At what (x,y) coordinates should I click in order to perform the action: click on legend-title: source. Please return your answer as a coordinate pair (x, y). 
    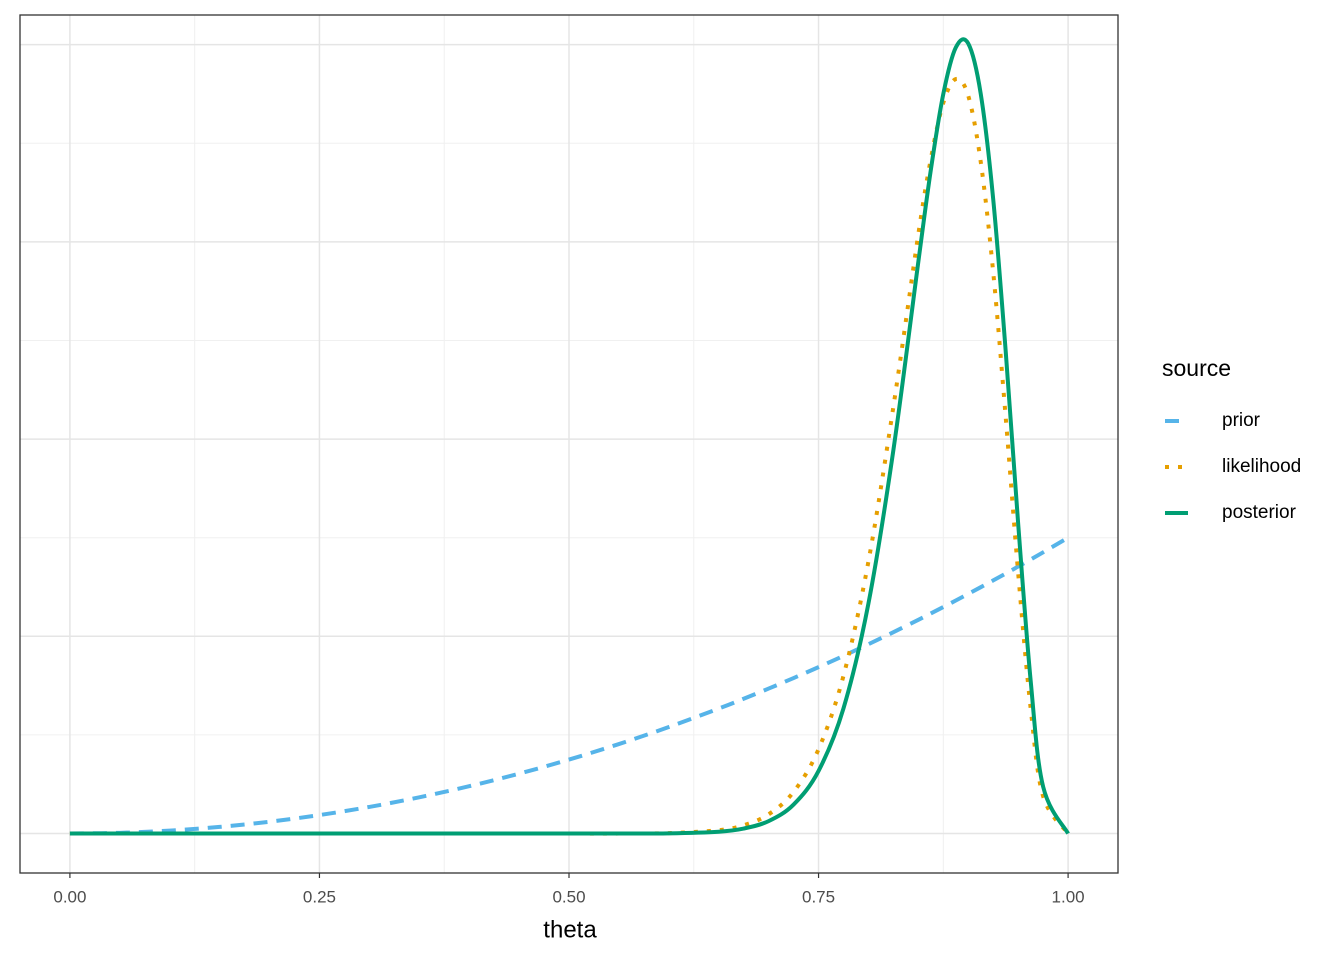
    Looking at the image, I should click on (1196, 368).